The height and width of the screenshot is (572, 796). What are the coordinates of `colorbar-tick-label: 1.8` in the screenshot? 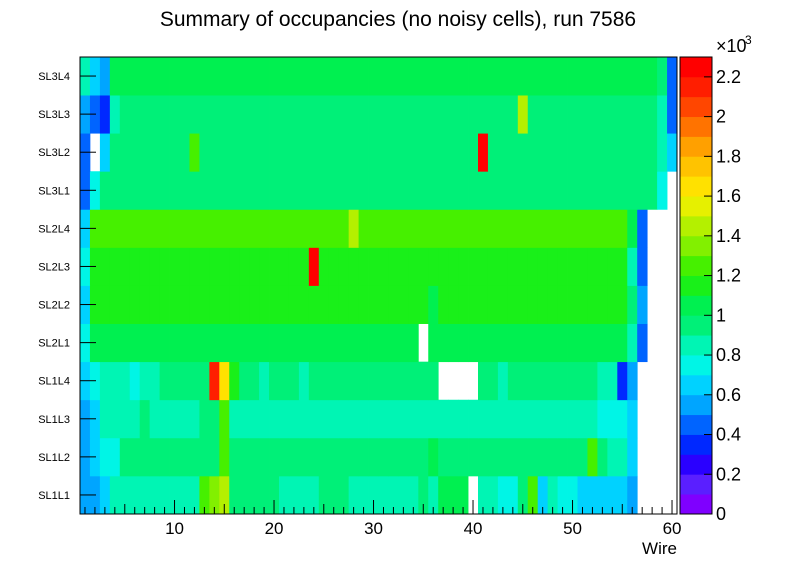 It's located at (728, 156).